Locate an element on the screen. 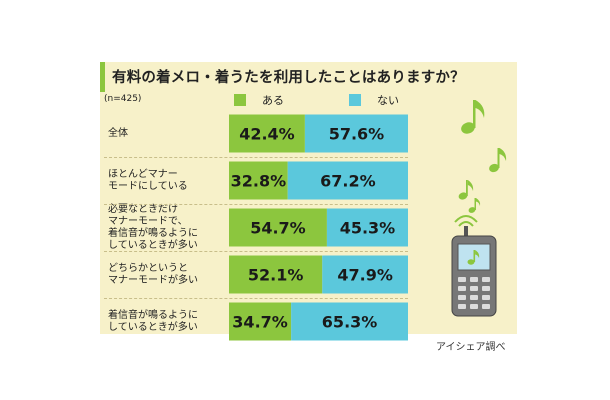  sample-size: (n=425) is located at coordinates (123, 99).